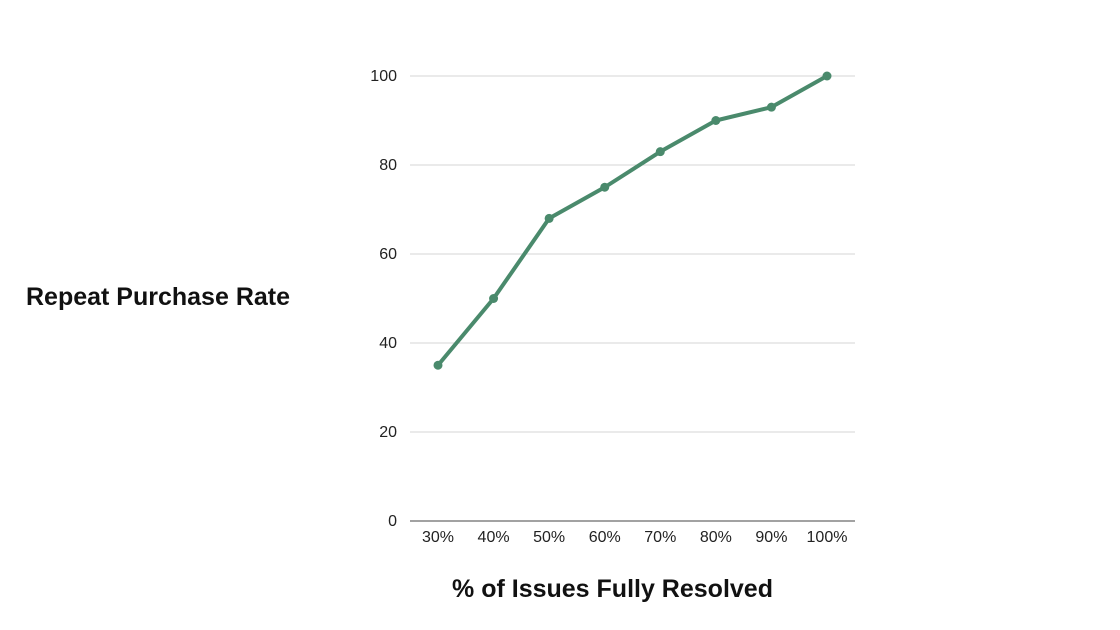 The image size is (1120, 630). Describe the element at coordinates (392, 521) in the screenshot. I see `y-tick-label: 0` at that location.